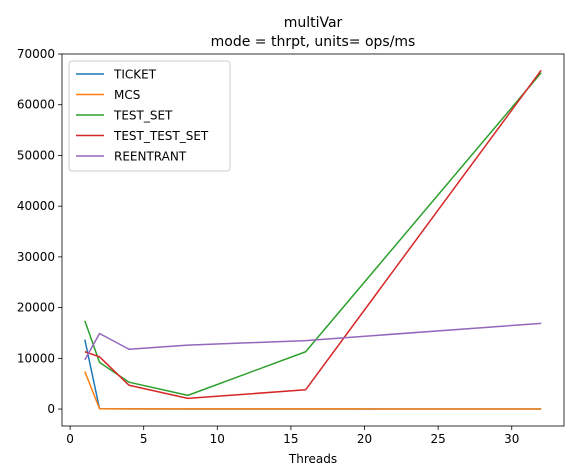 Image resolution: width=569 pixels, height=476 pixels. Describe the element at coordinates (511, 439) in the screenshot. I see `x-tick-label: 30` at that location.